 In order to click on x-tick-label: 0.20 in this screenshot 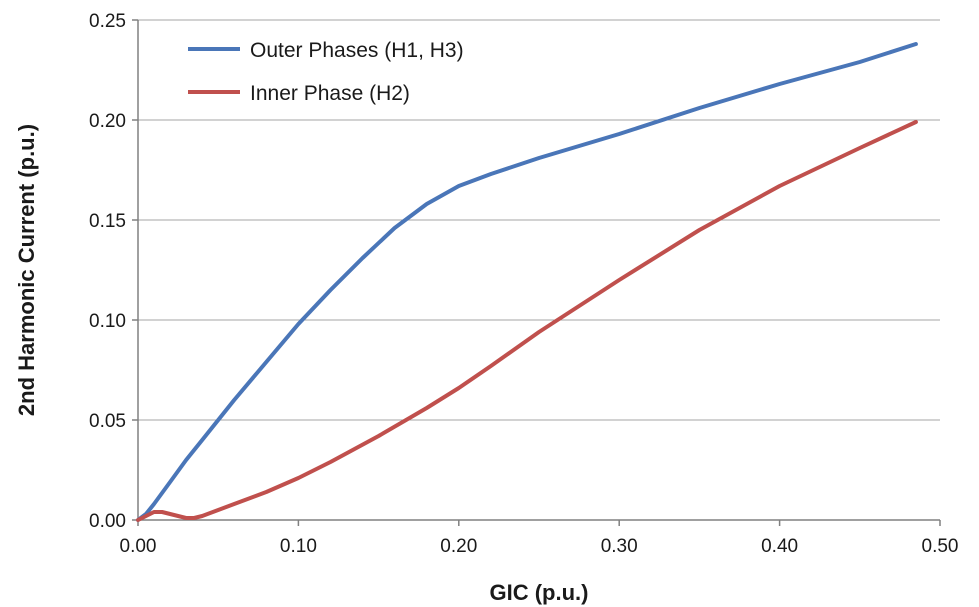, I will do `click(458, 546)`.